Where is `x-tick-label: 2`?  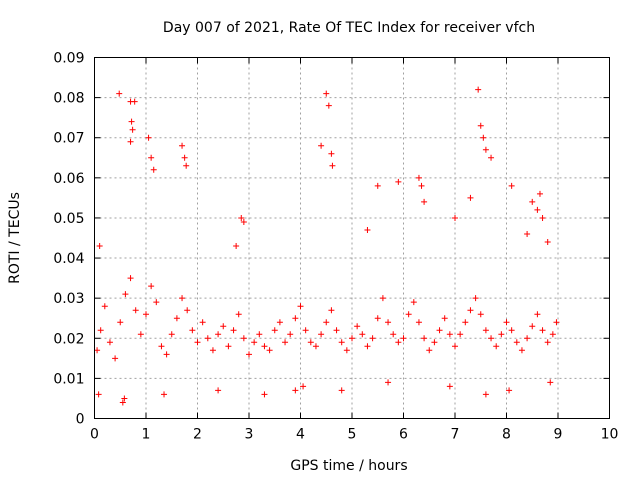
x-tick-label: 2 is located at coordinates (197, 435).